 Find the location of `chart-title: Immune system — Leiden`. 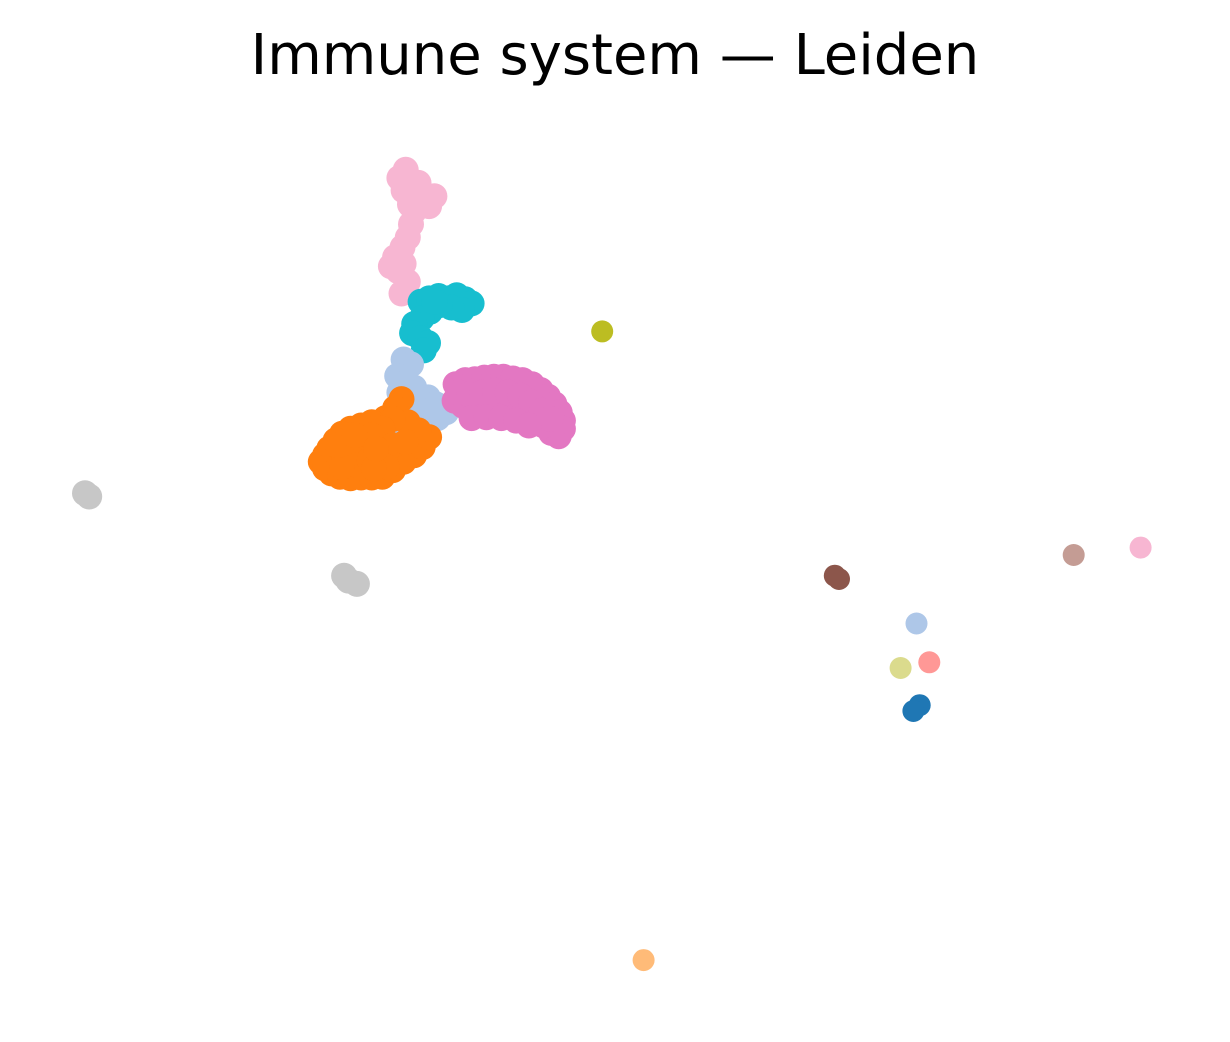

chart-title: Immune system — Leiden is located at coordinates (615, 55).